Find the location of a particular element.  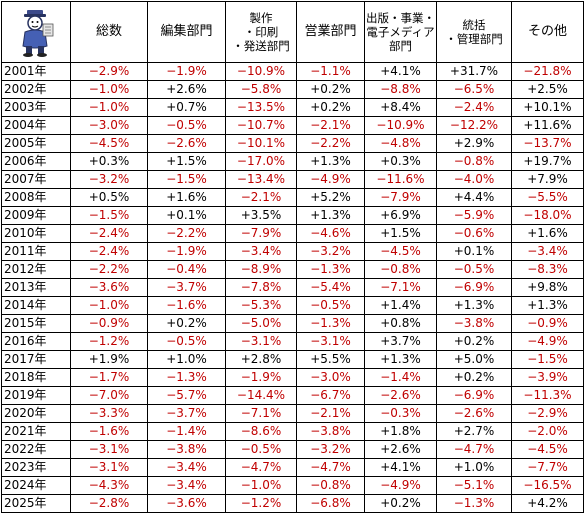

value-cell: +2.9% is located at coordinates (474, 143).